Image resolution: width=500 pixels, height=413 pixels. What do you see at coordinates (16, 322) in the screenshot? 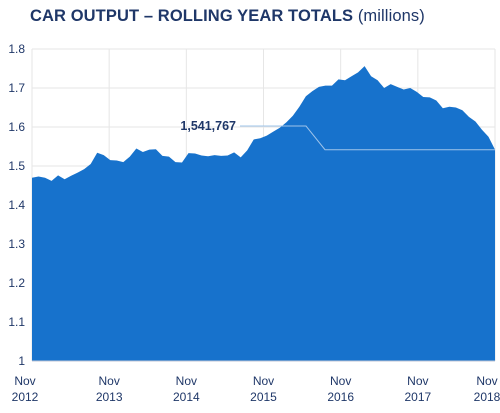
I see `y-tick-label: 1.1` at bounding box center [16, 322].